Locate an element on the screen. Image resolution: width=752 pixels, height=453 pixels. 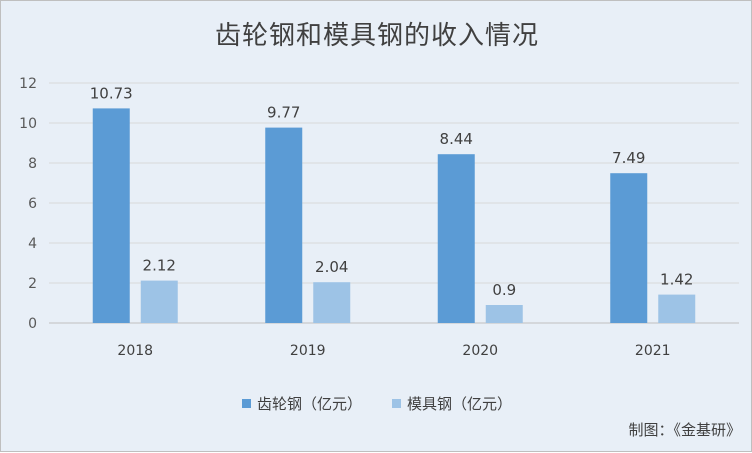
data-label: 2.04 is located at coordinates (331, 267).